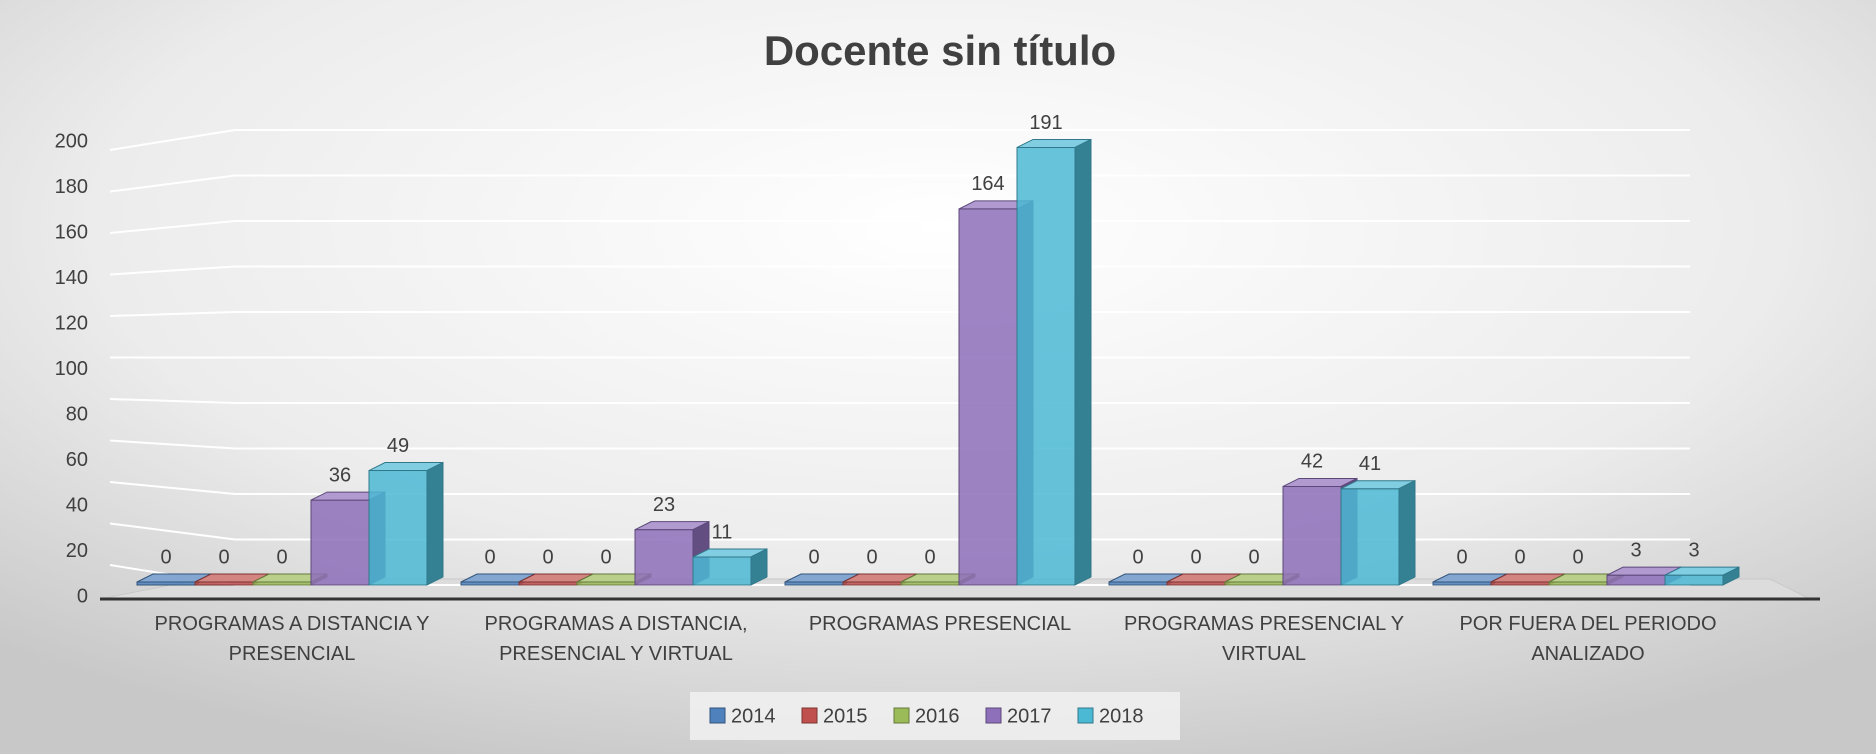 This screenshot has width=1876, height=754. What do you see at coordinates (1312, 462) in the screenshot?
I see `data-label: 42` at bounding box center [1312, 462].